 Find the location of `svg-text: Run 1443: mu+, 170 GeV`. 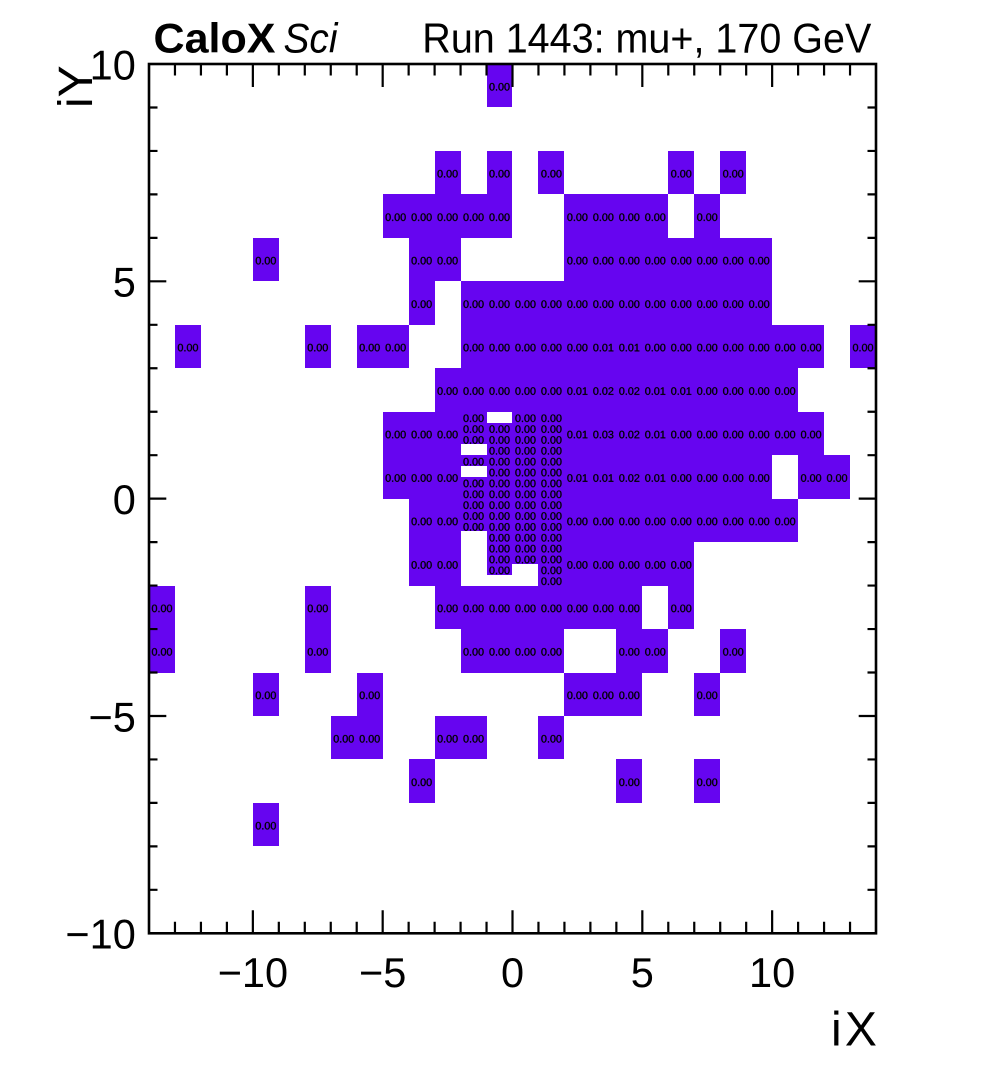

svg-text: Run 1443: mu+, 170 GeV is located at coordinates (646, 37).